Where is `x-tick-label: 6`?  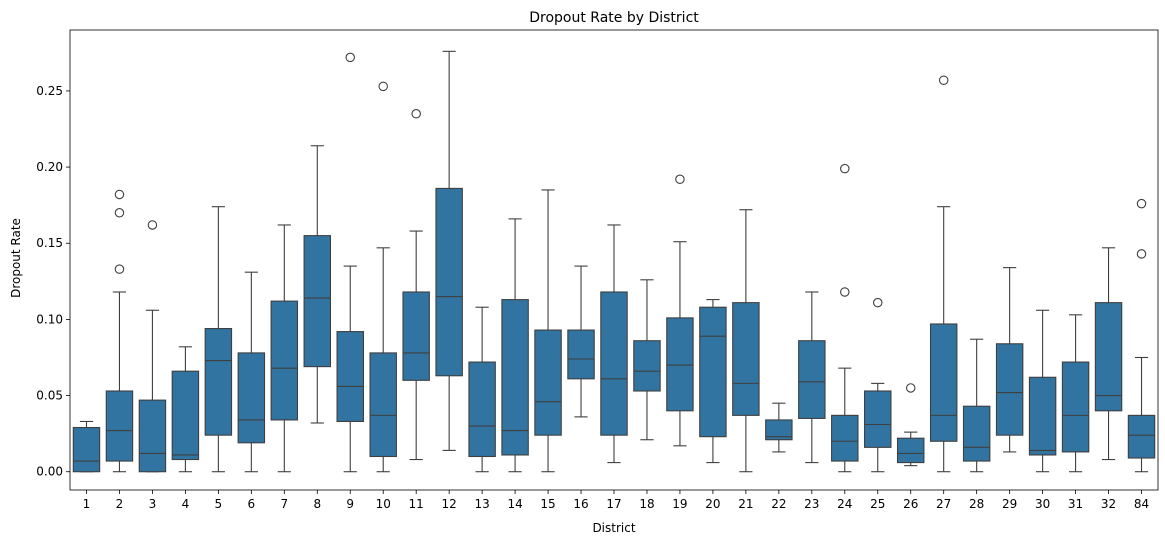 x-tick-label: 6 is located at coordinates (252, 504).